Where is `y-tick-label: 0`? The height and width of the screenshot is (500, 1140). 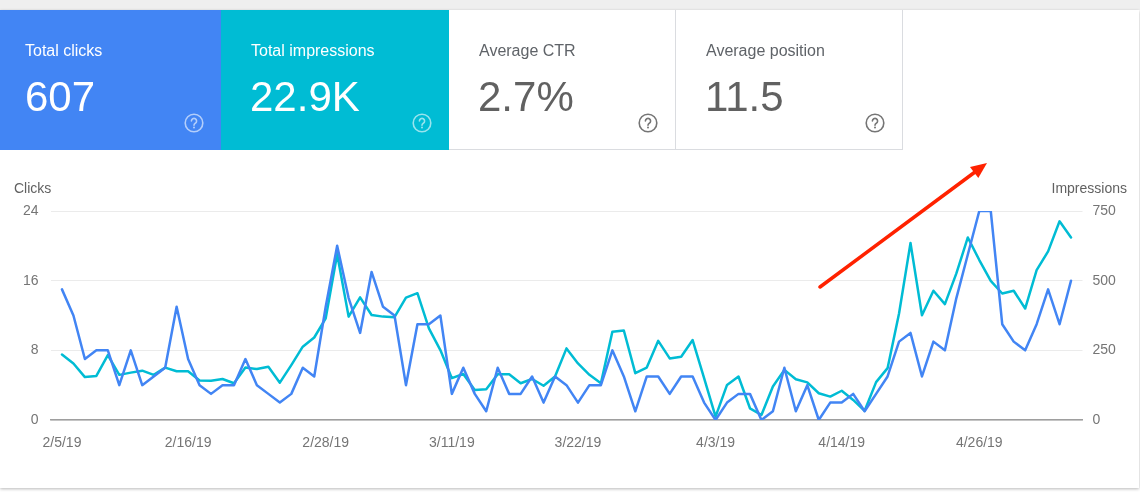 y-tick-label: 0 is located at coordinates (34, 418).